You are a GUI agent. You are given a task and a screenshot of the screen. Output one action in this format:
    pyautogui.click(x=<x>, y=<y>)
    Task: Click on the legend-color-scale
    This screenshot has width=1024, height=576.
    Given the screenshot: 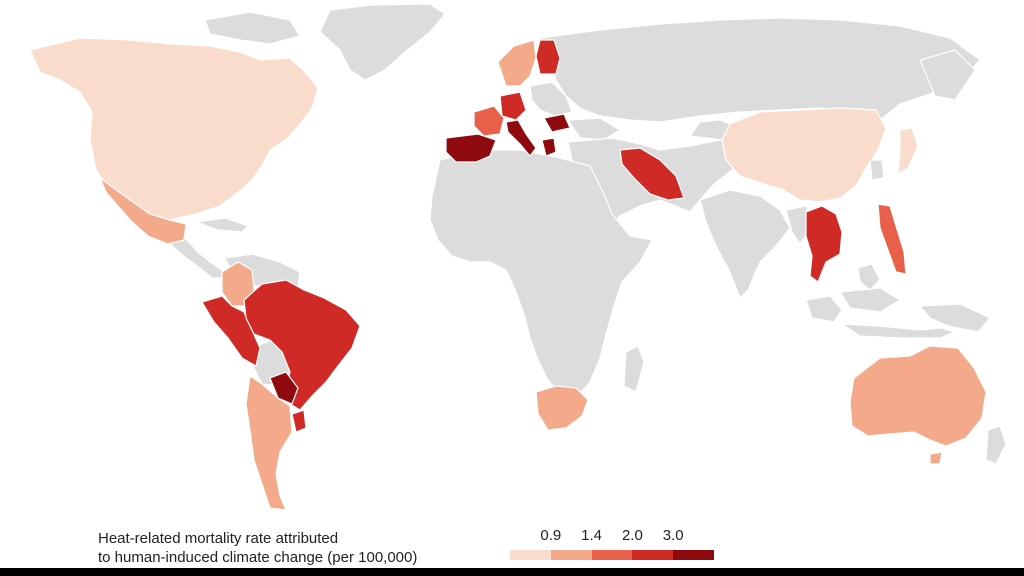 What is the action you would take?
    pyautogui.click(x=612, y=555)
    